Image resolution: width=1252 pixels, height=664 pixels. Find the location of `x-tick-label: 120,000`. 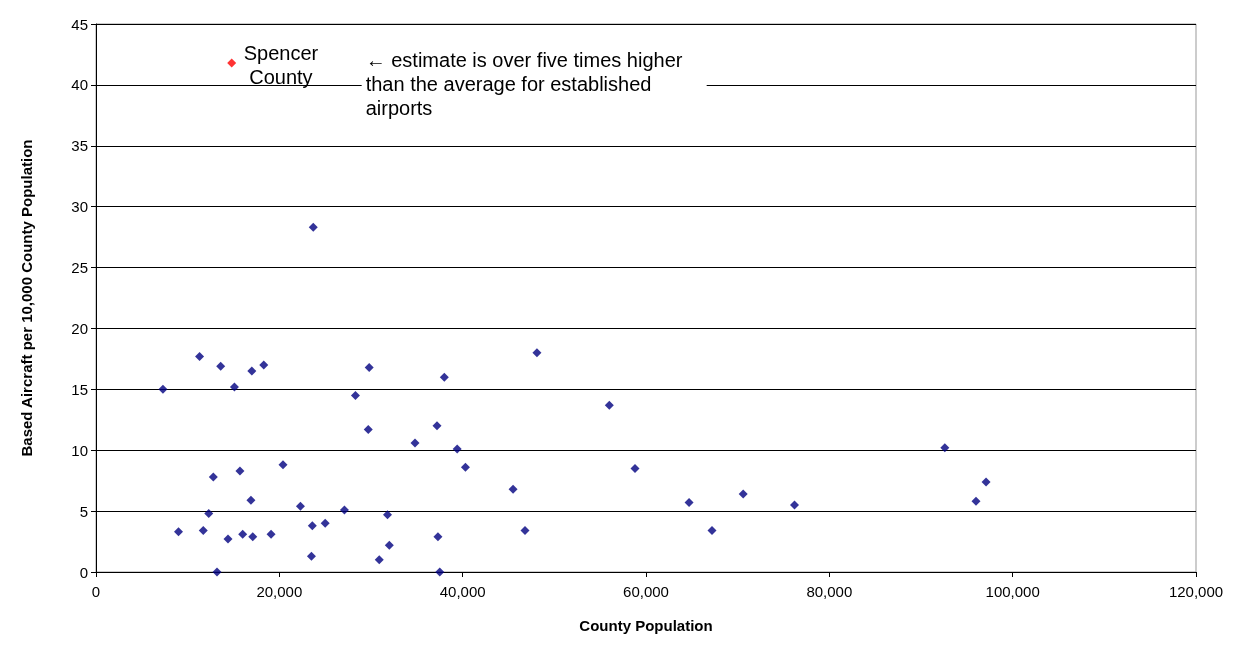

x-tick-label: 120,000 is located at coordinates (1196, 591).